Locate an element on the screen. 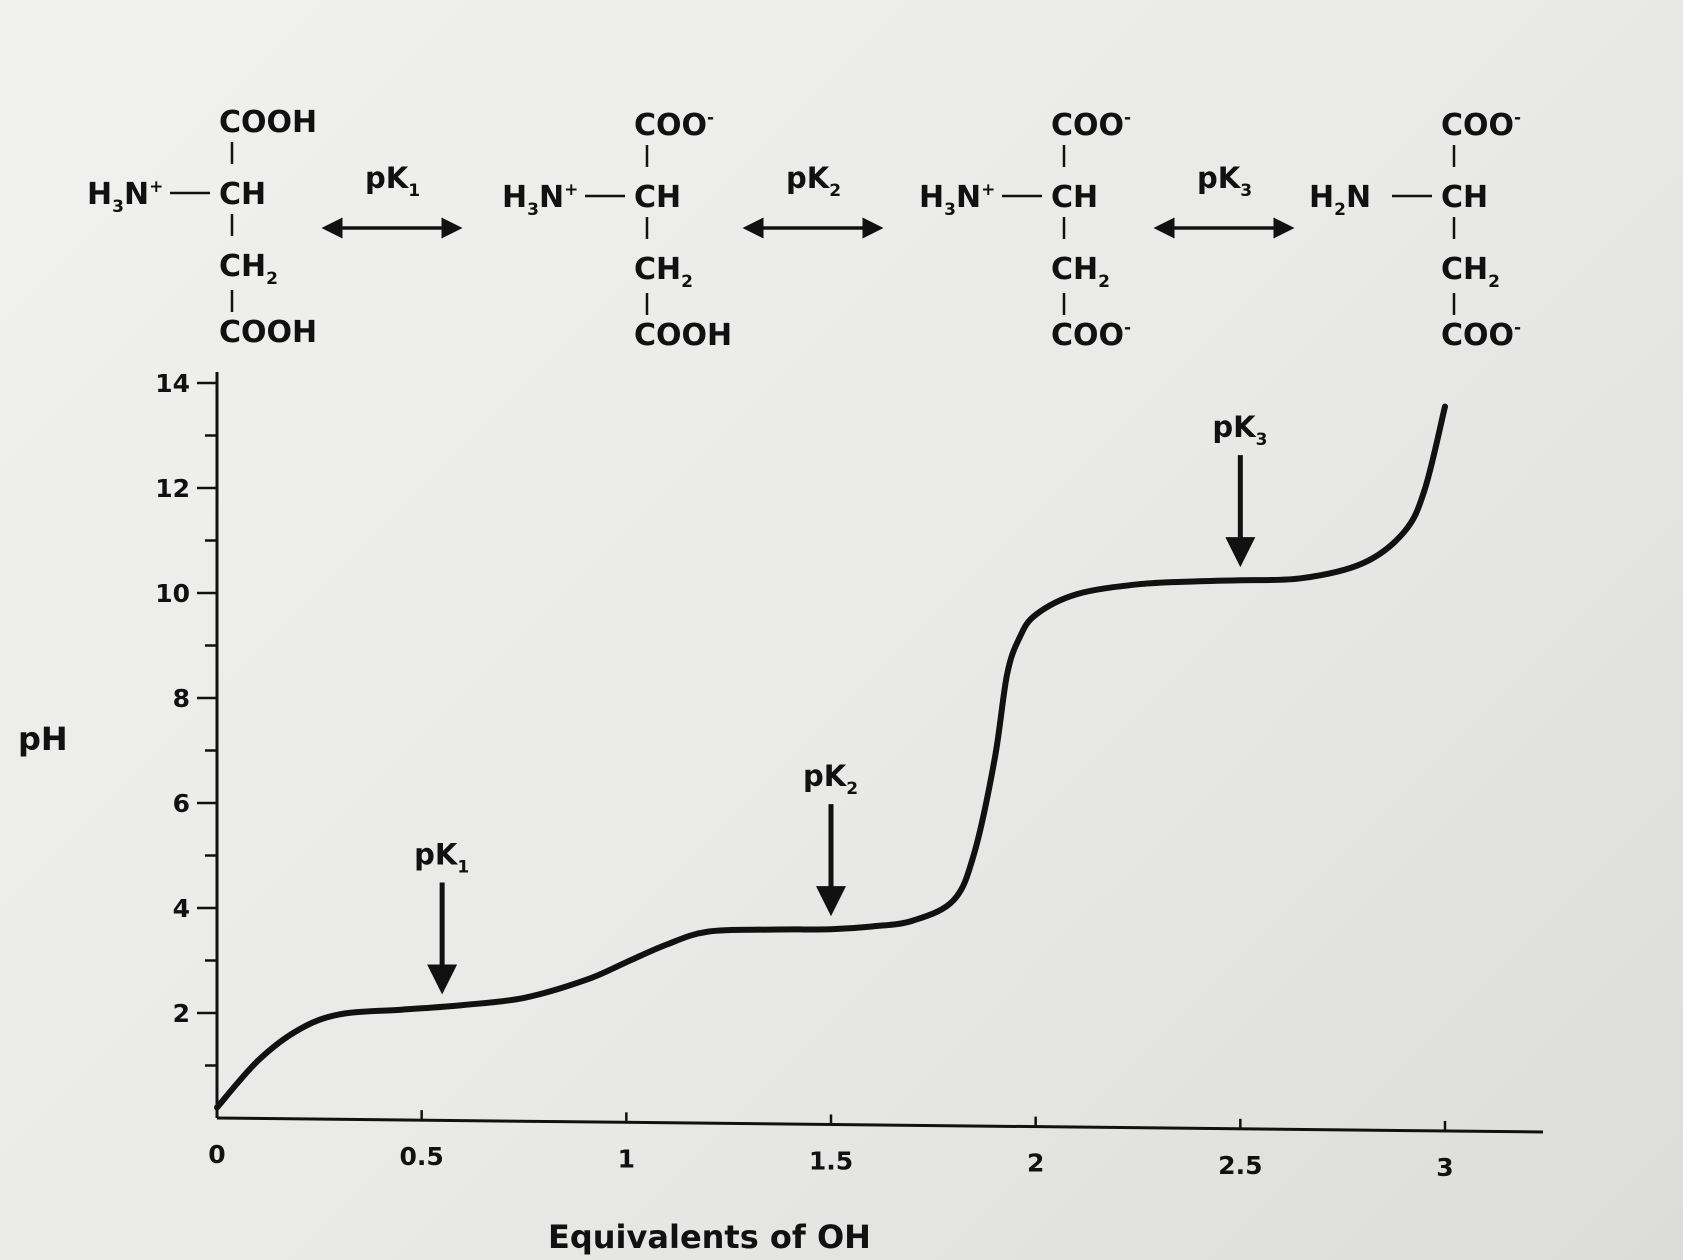 Image resolution: width=1683 pixels, height=1260 pixels. equilibrium-2: pK2 is located at coordinates (813, 200).